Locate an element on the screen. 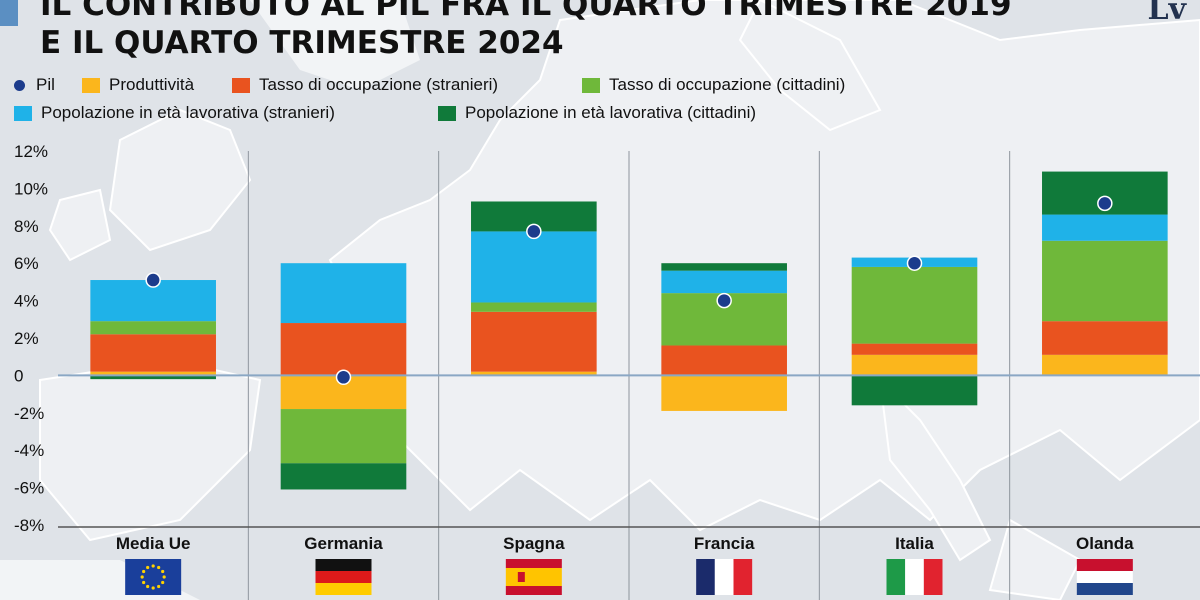 The height and width of the screenshot is (600, 1200). y-tick-label: -6% is located at coordinates (29, 488).